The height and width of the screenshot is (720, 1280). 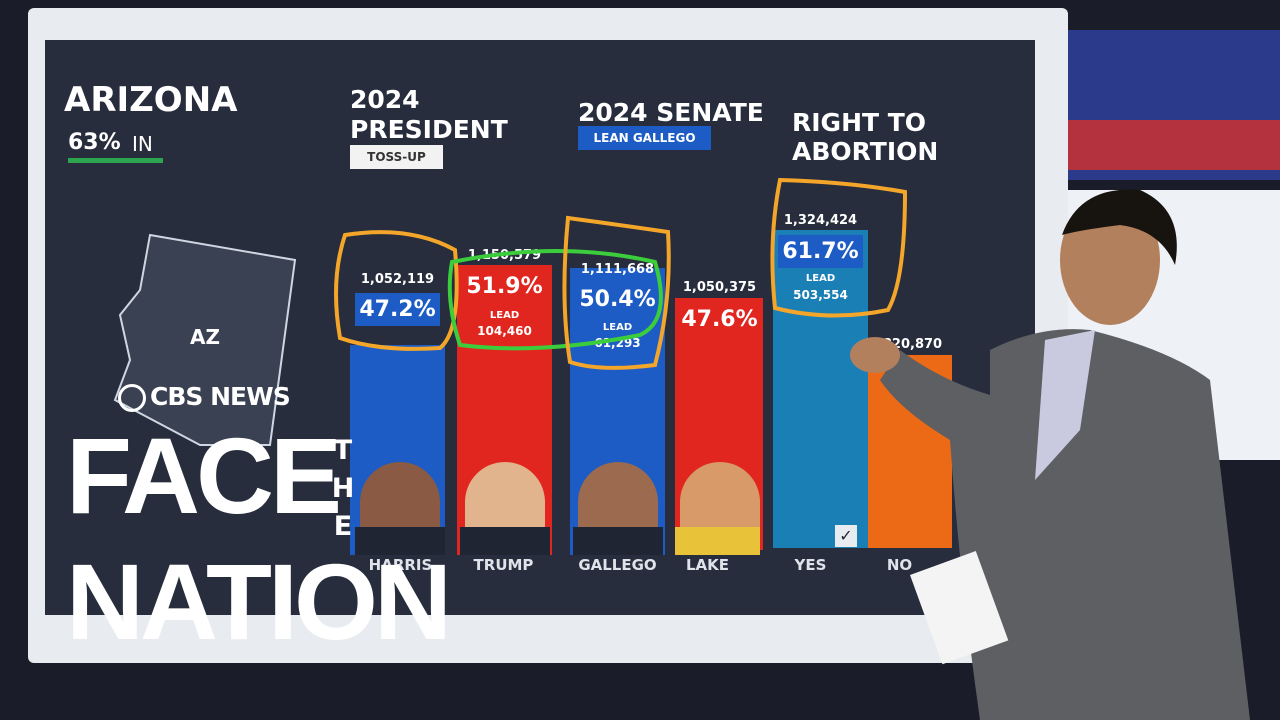 I want to click on reporting-suffix: IN, so click(x=142, y=144).